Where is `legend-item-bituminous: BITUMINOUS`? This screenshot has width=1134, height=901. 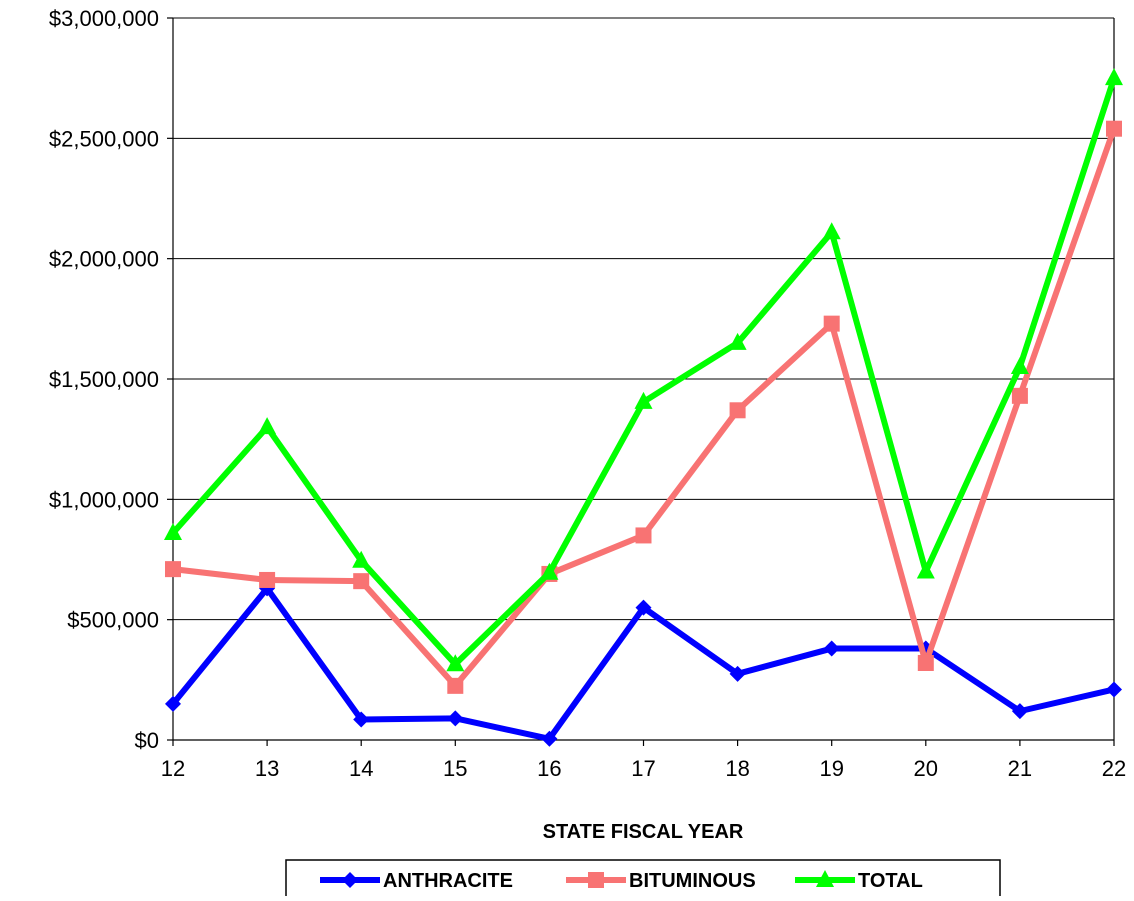
legend-item-bituminous: BITUMINOUS is located at coordinates (661, 881).